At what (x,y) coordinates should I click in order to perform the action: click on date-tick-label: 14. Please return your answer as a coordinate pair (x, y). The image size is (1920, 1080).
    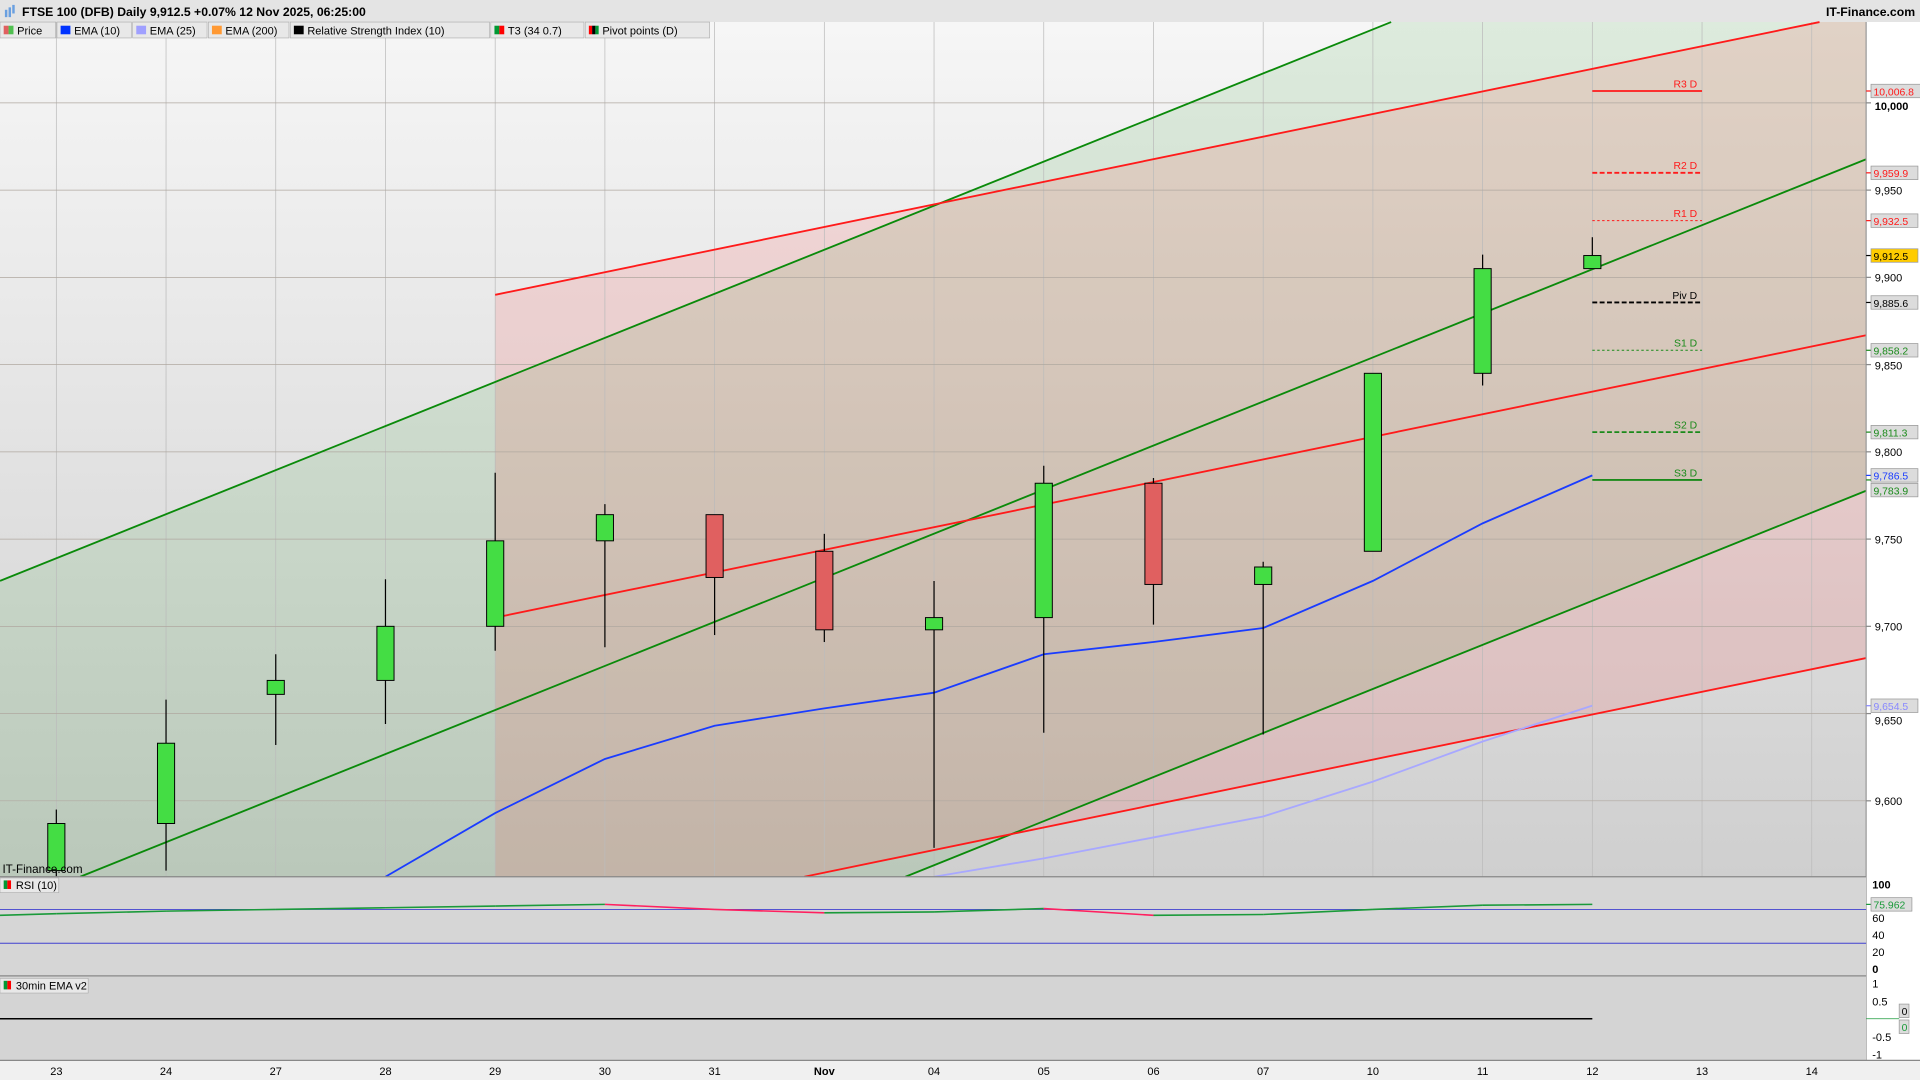
    Looking at the image, I should click on (1812, 1072).